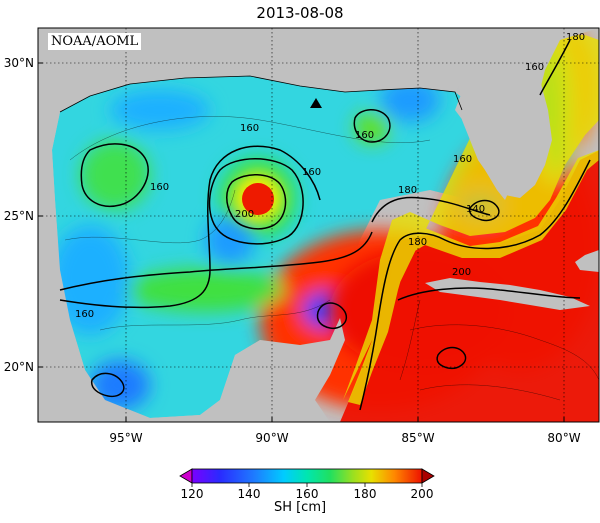  Describe the element at coordinates (422, 494) in the screenshot. I see `colorbar-tick: 200` at that location.